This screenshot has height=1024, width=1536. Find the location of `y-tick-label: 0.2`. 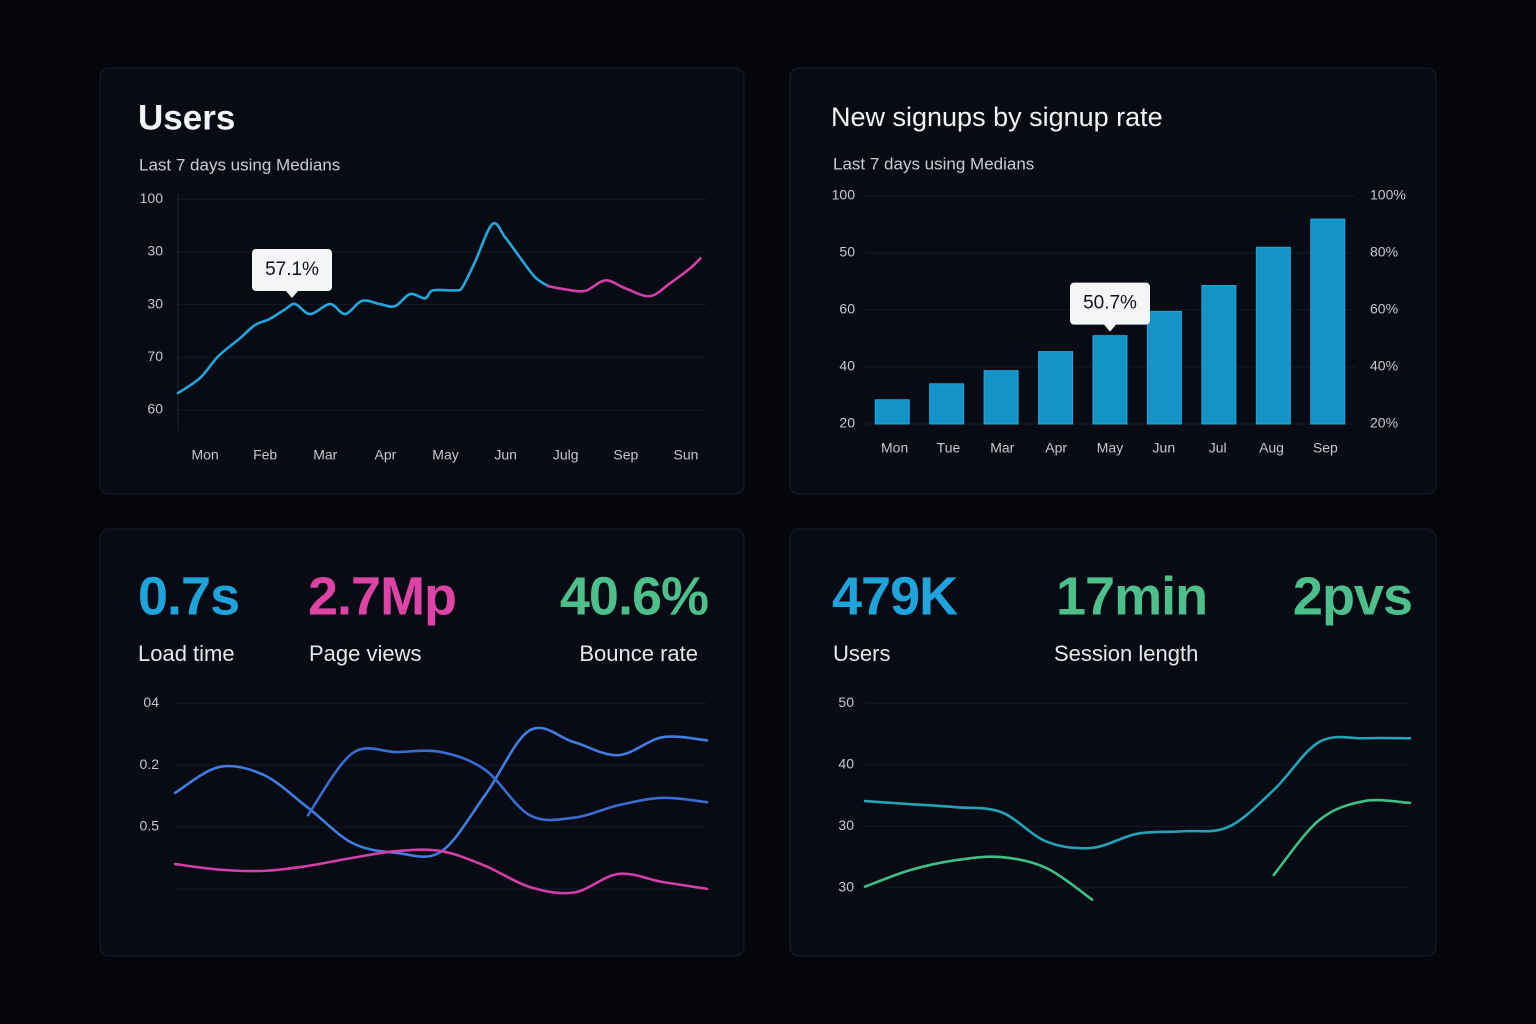

y-tick-label: 0.2 is located at coordinates (150, 764).